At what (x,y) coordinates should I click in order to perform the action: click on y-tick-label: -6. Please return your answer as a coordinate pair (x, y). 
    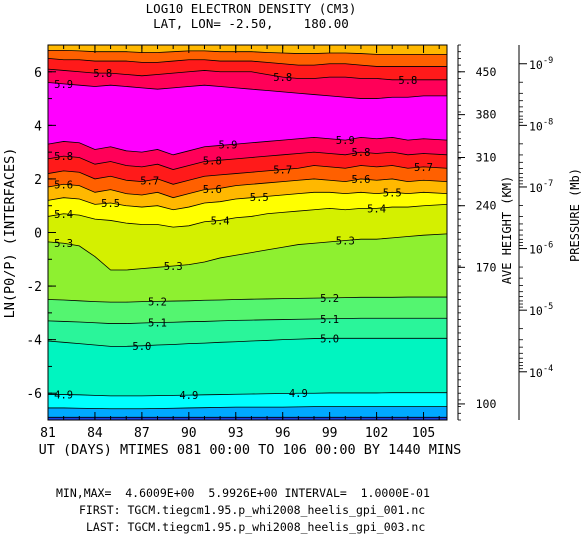
    Looking at the image, I should click on (34, 394).